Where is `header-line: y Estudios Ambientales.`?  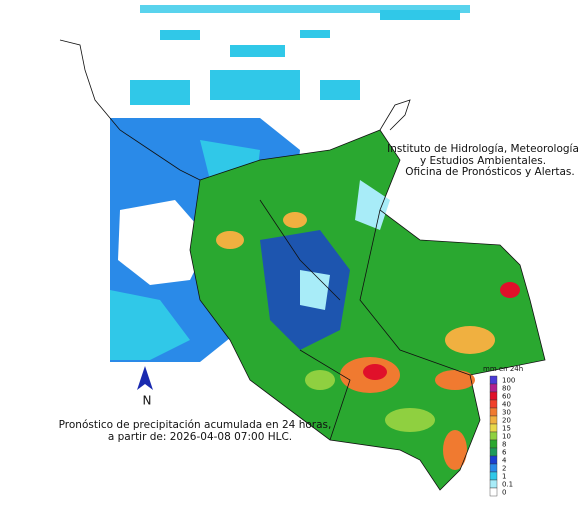
header-line: y Estudios Ambientales. is located at coordinates (483, 161).